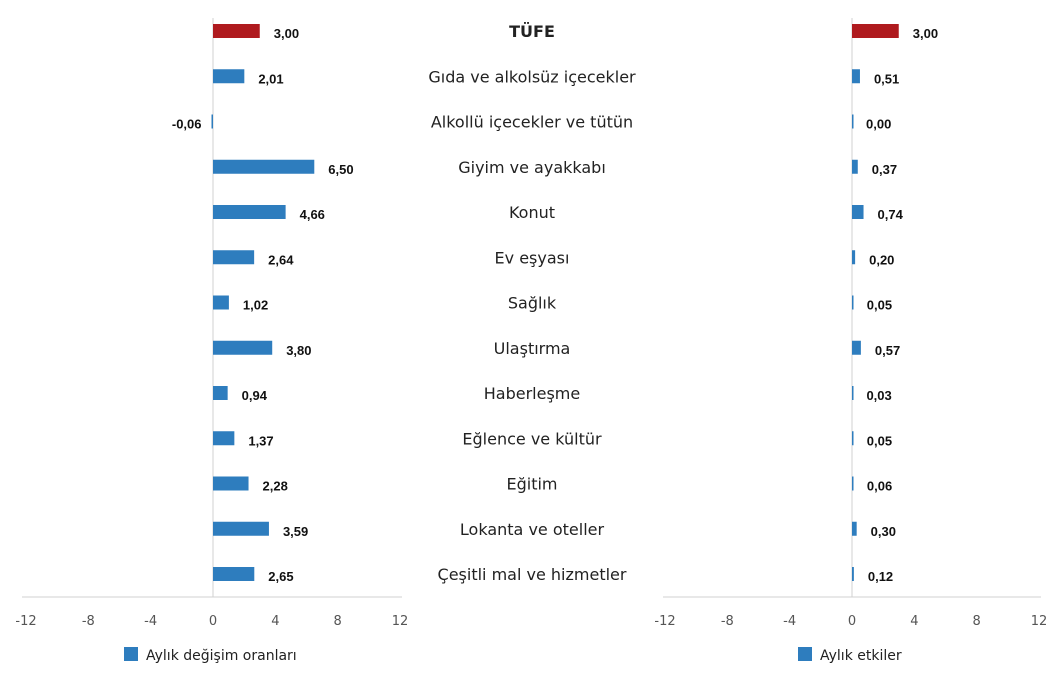 The image size is (1064, 690). I want to click on left-value-label: 4,66, so click(312, 214).